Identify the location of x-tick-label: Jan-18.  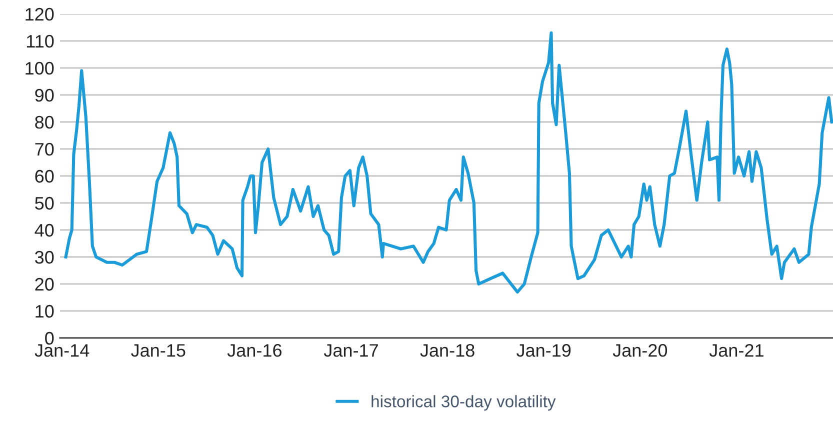
(447, 350).